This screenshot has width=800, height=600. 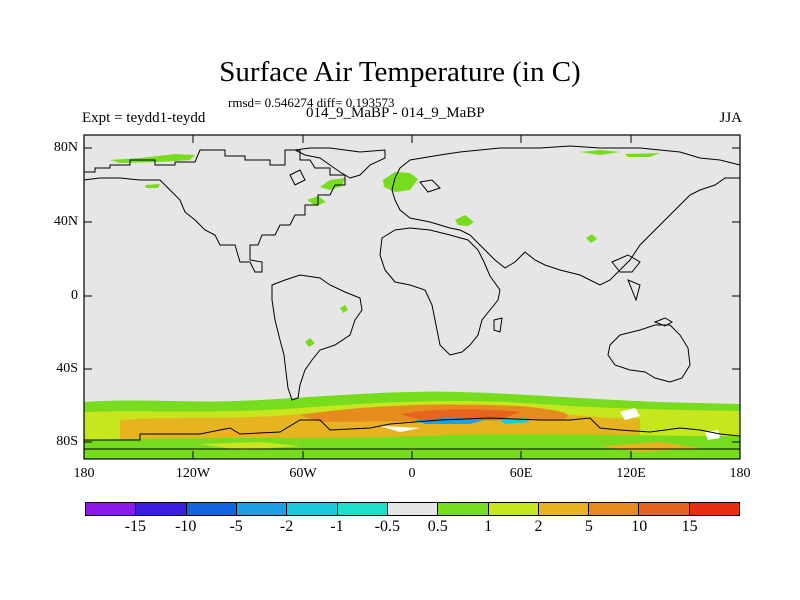 I want to click on experiment-name: 014_9_MaBP - 014_9_MaBP, so click(x=395, y=113).